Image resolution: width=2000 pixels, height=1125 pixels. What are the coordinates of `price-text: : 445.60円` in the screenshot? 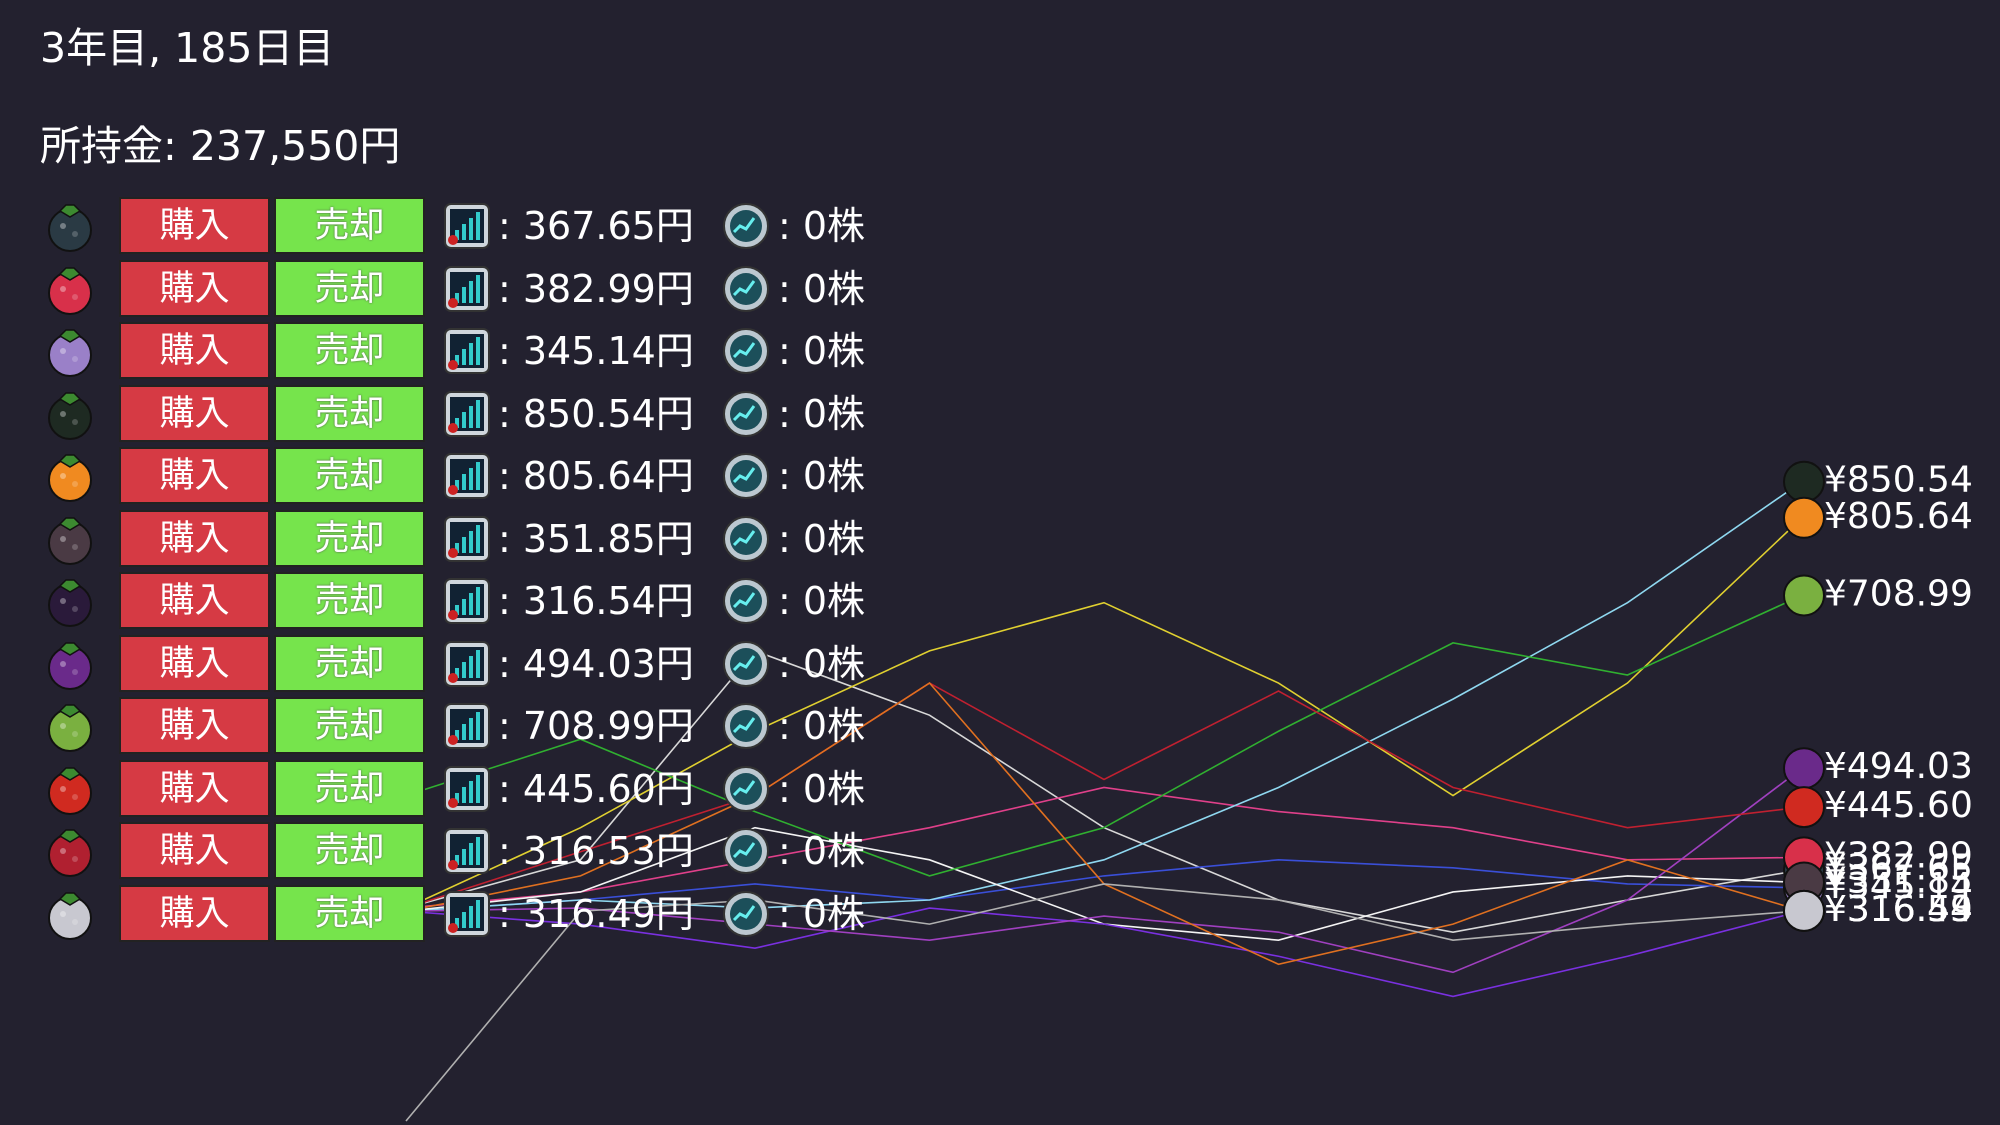 It's located at (596, 788).